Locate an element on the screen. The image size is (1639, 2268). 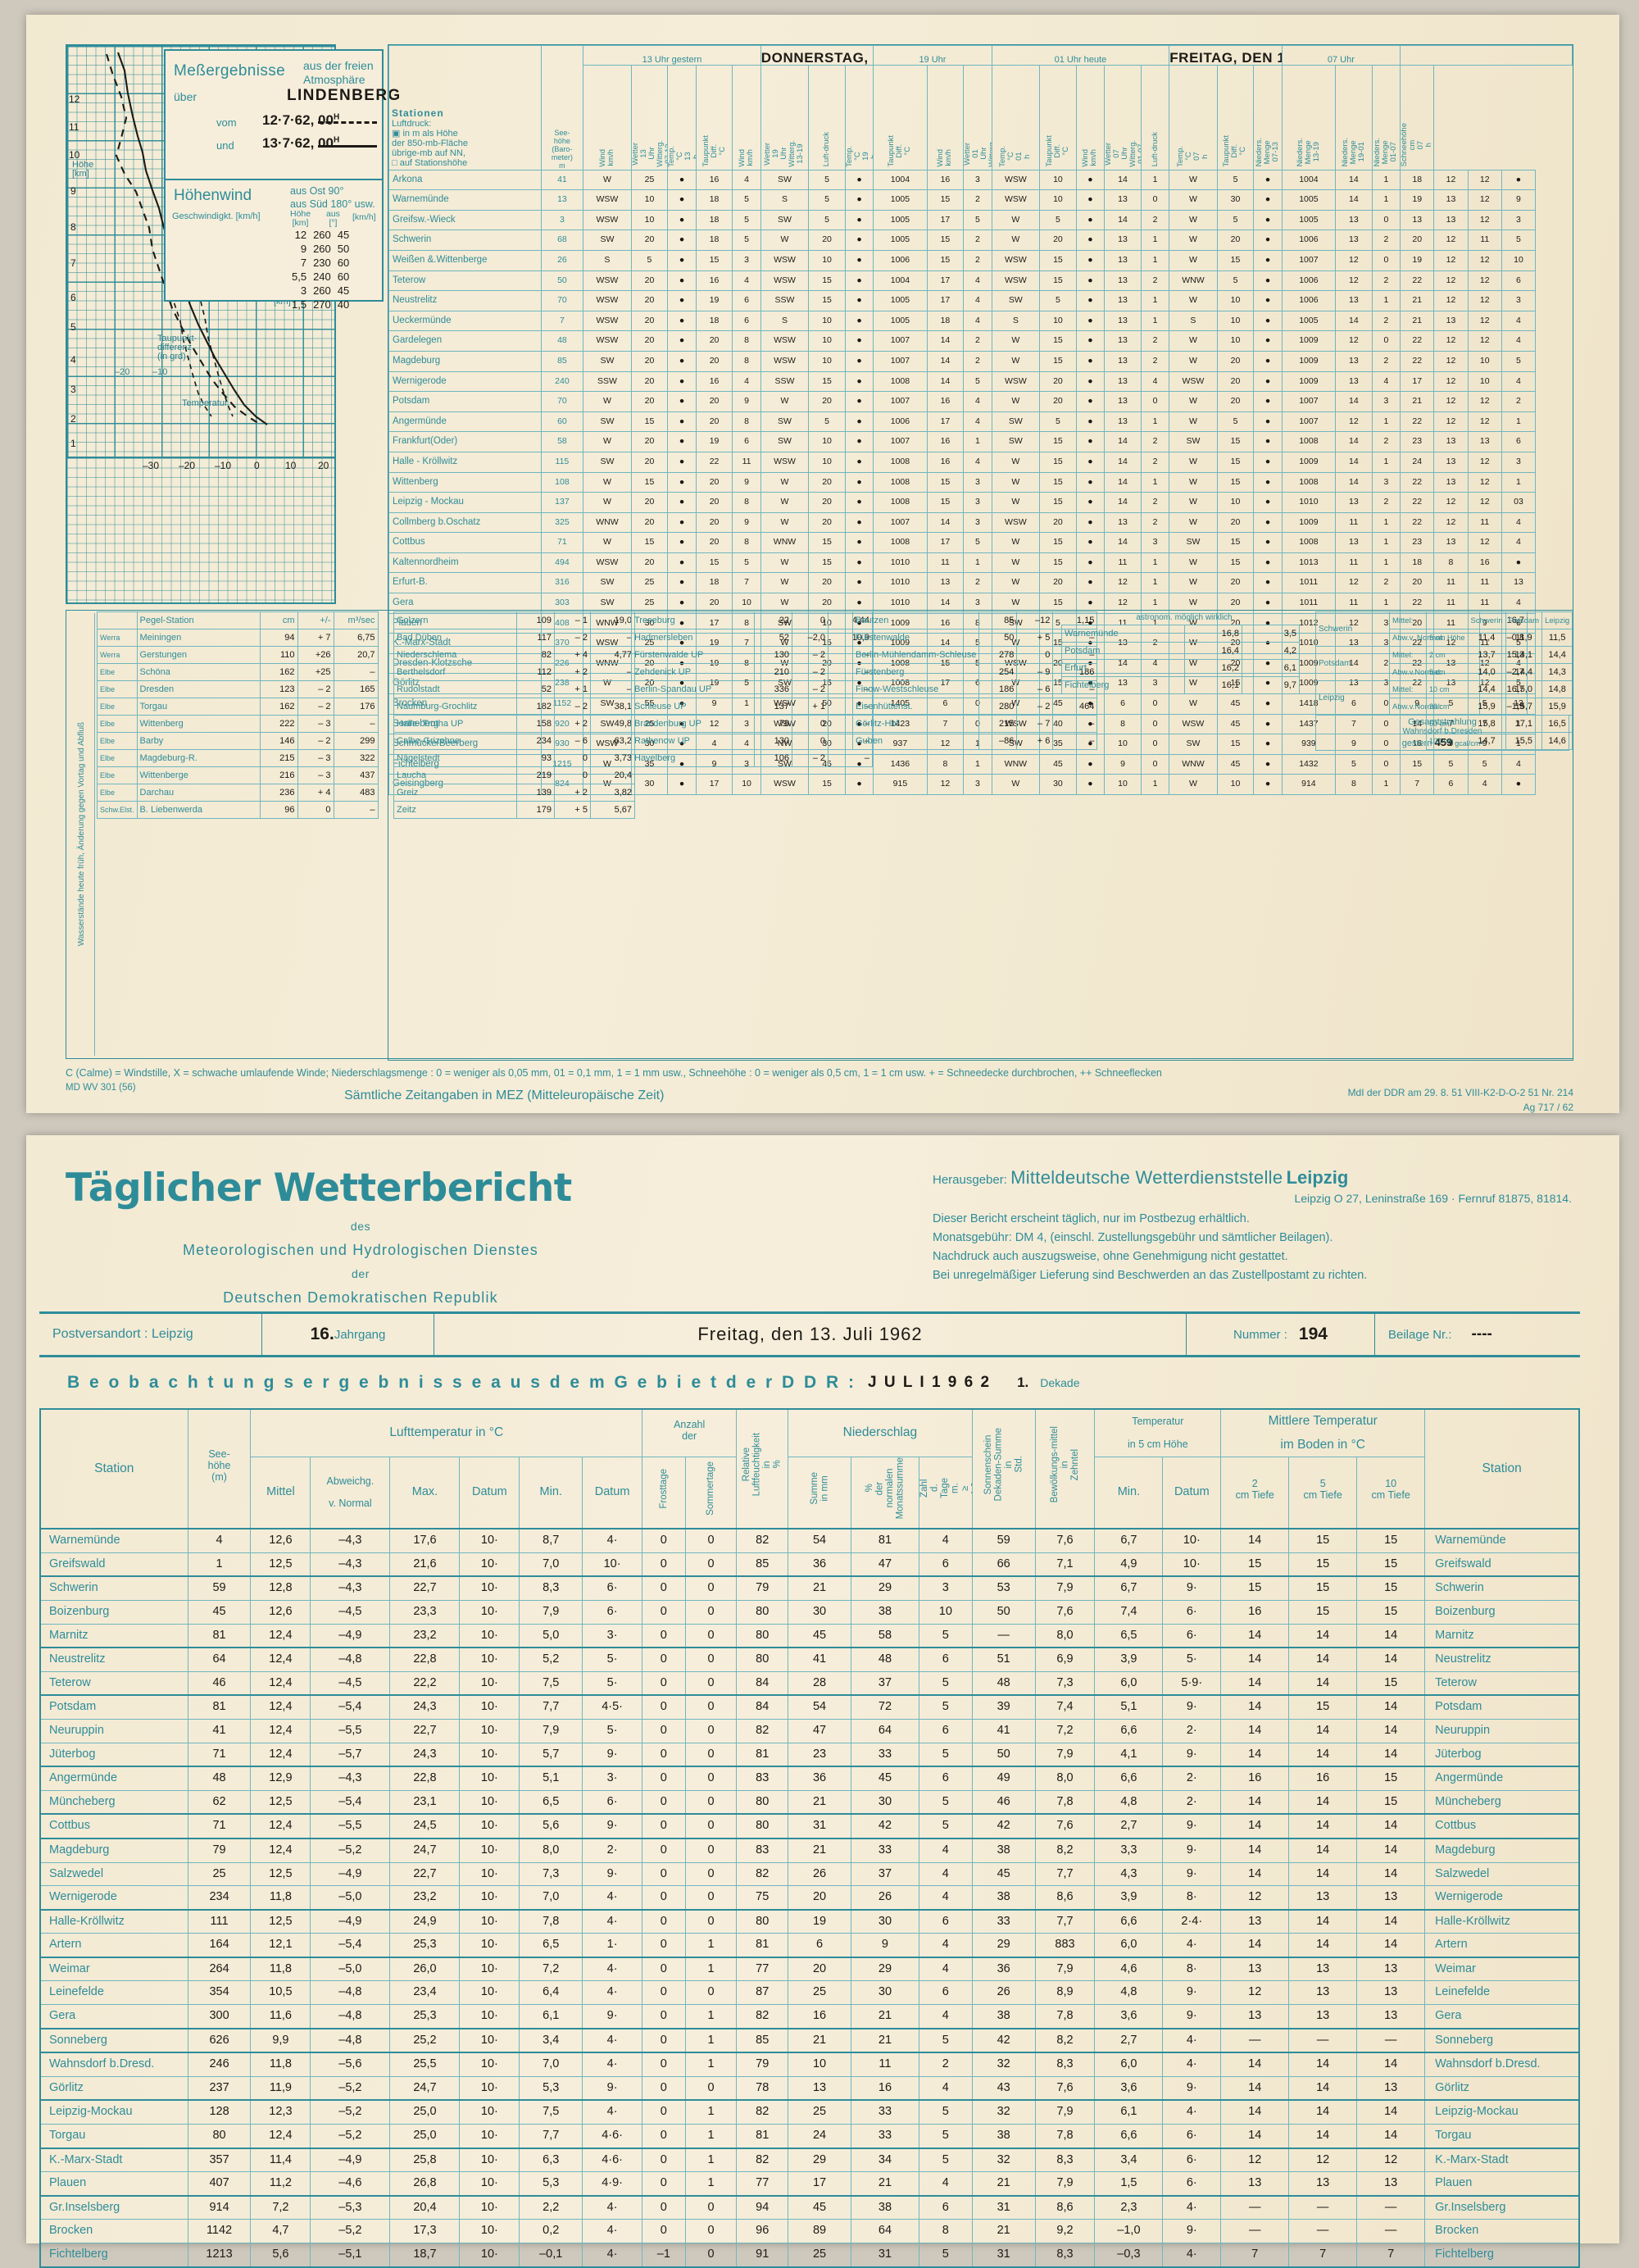
sunshine-possible: 16,8 is located at coordinates (1213, 634).